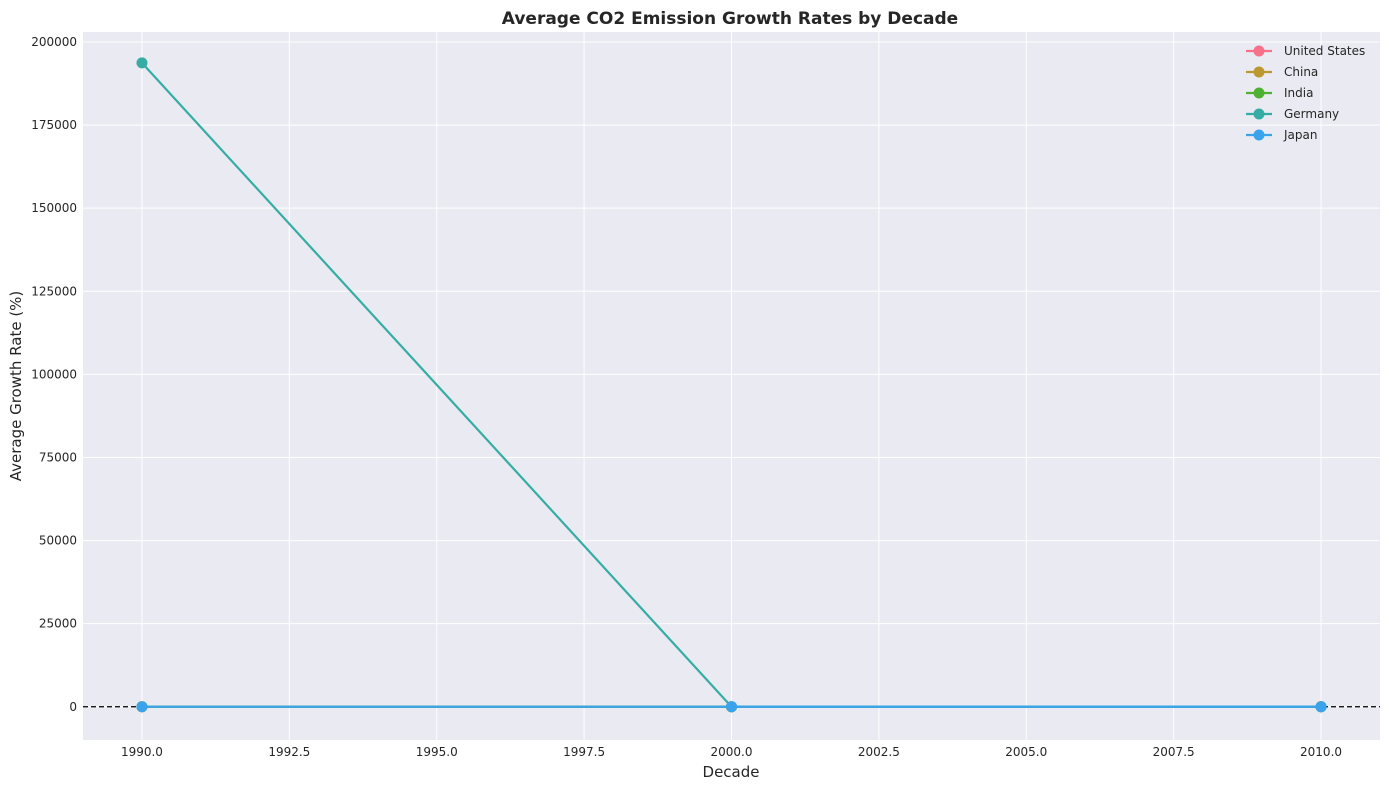 The image size is (1389, 790). I want to click on x-tick-label: 2002.5, so click(879, 752).